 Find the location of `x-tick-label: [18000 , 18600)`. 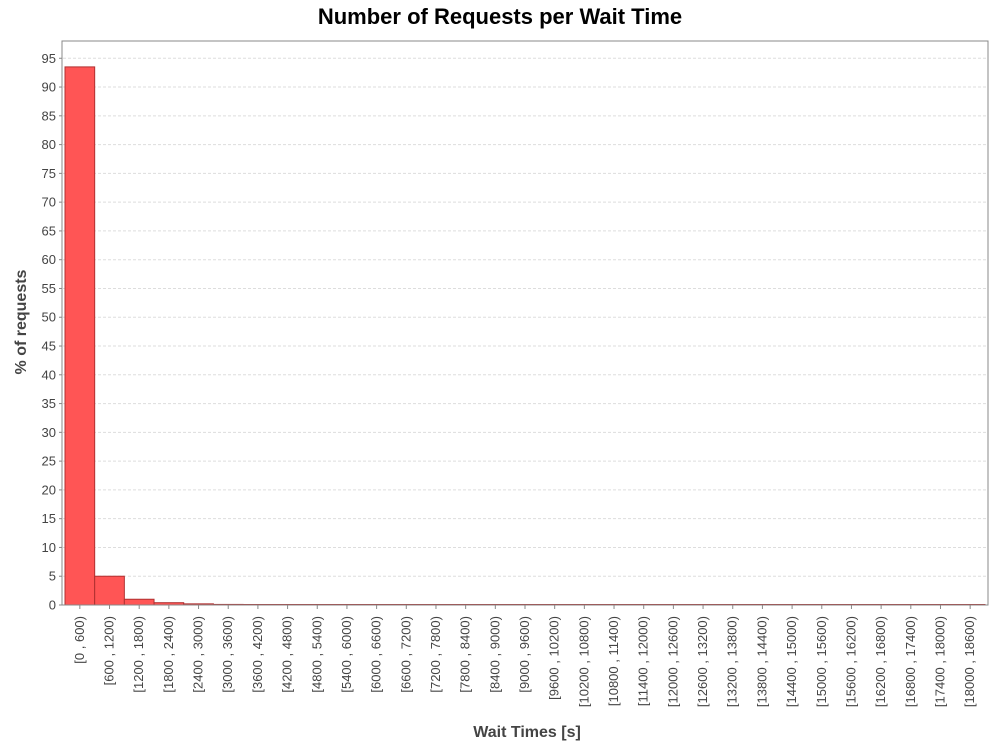

x-tick-label: [18000 , 18600) is located at coordinates (969, 661).